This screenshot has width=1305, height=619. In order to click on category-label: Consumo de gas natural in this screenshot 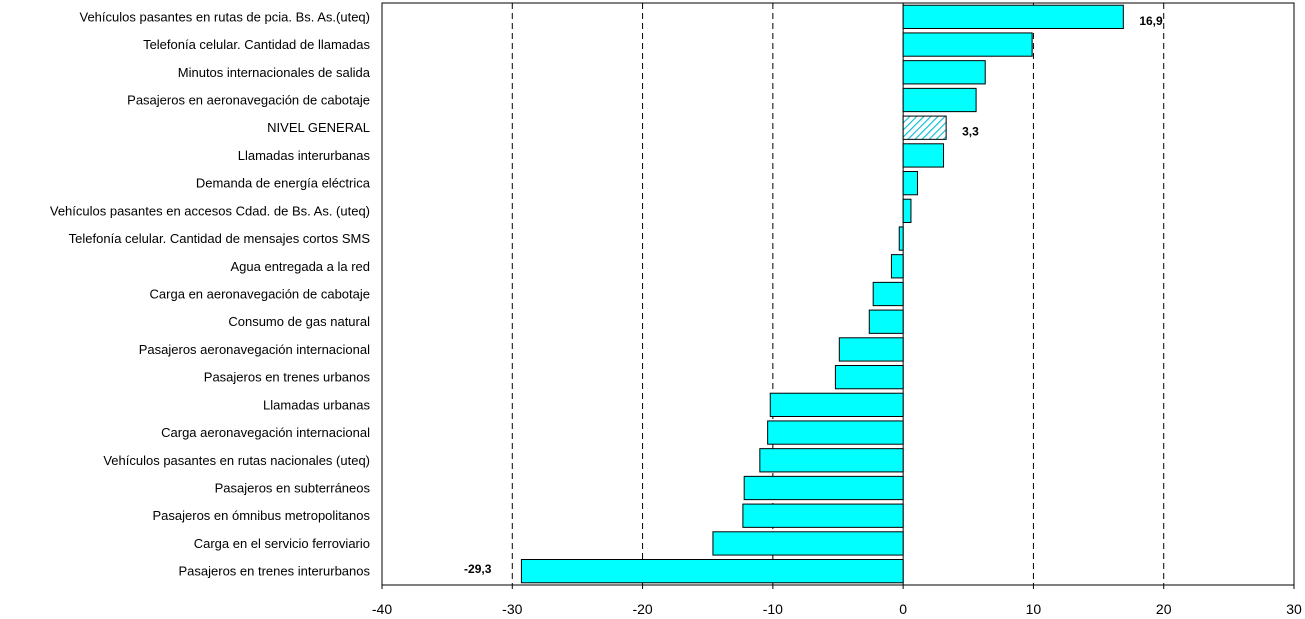, I will do `click(299, 321)`.